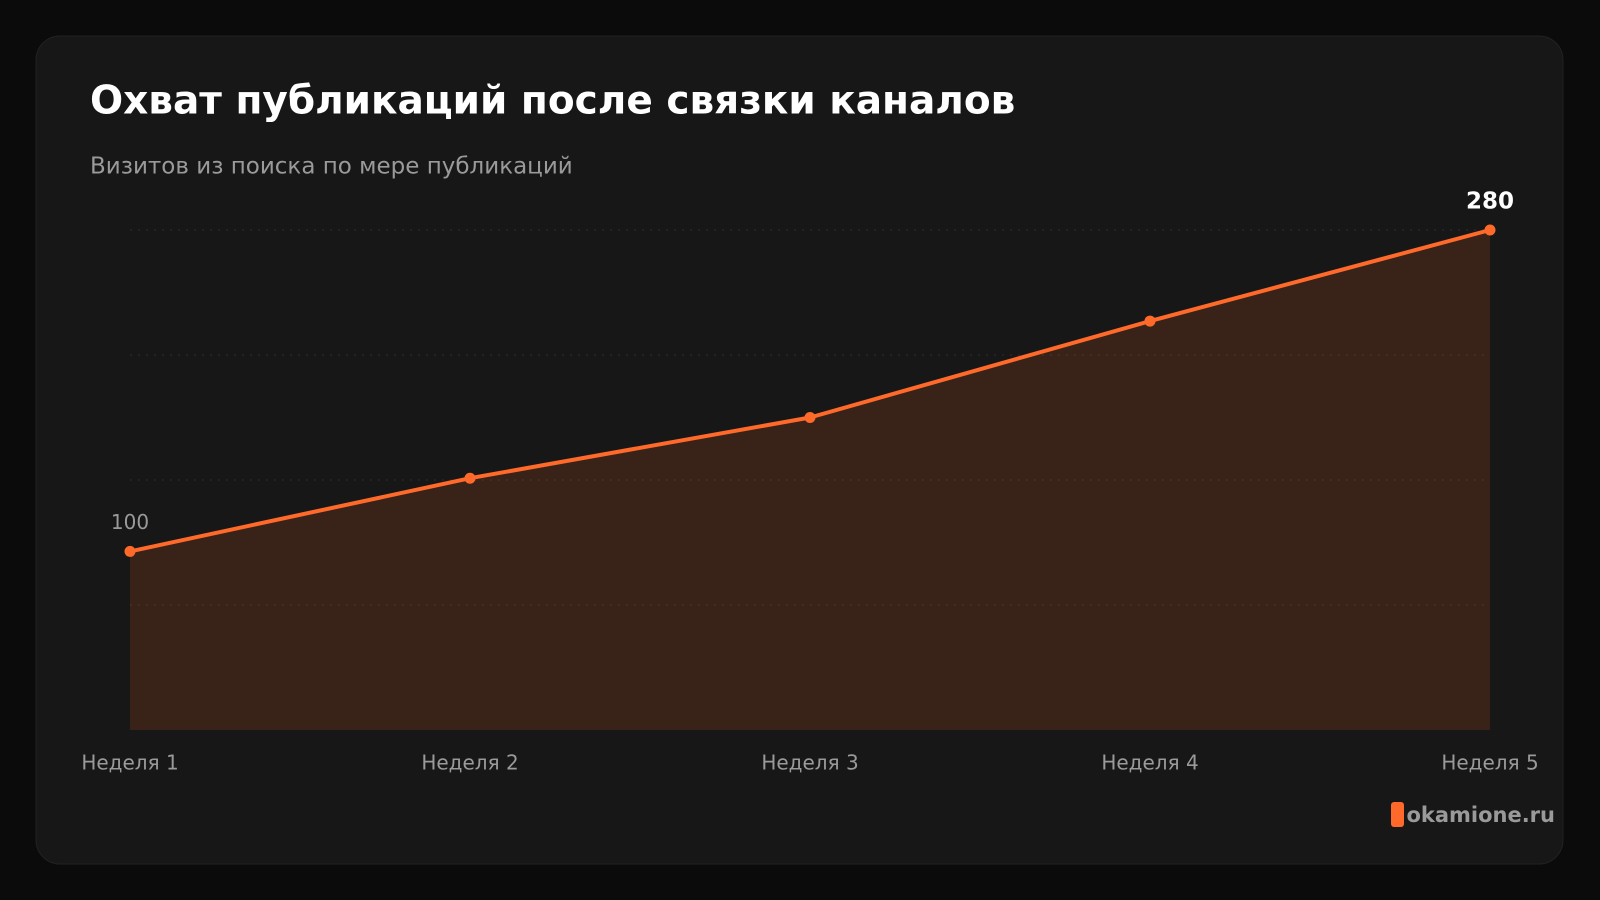 Image resolution: width=1600 pixels, height=900 pixels. Describe the element at coordinates (552, 101) in the screenshot. I see `chart-title: Охват публикаций после связки каналов` at that location.